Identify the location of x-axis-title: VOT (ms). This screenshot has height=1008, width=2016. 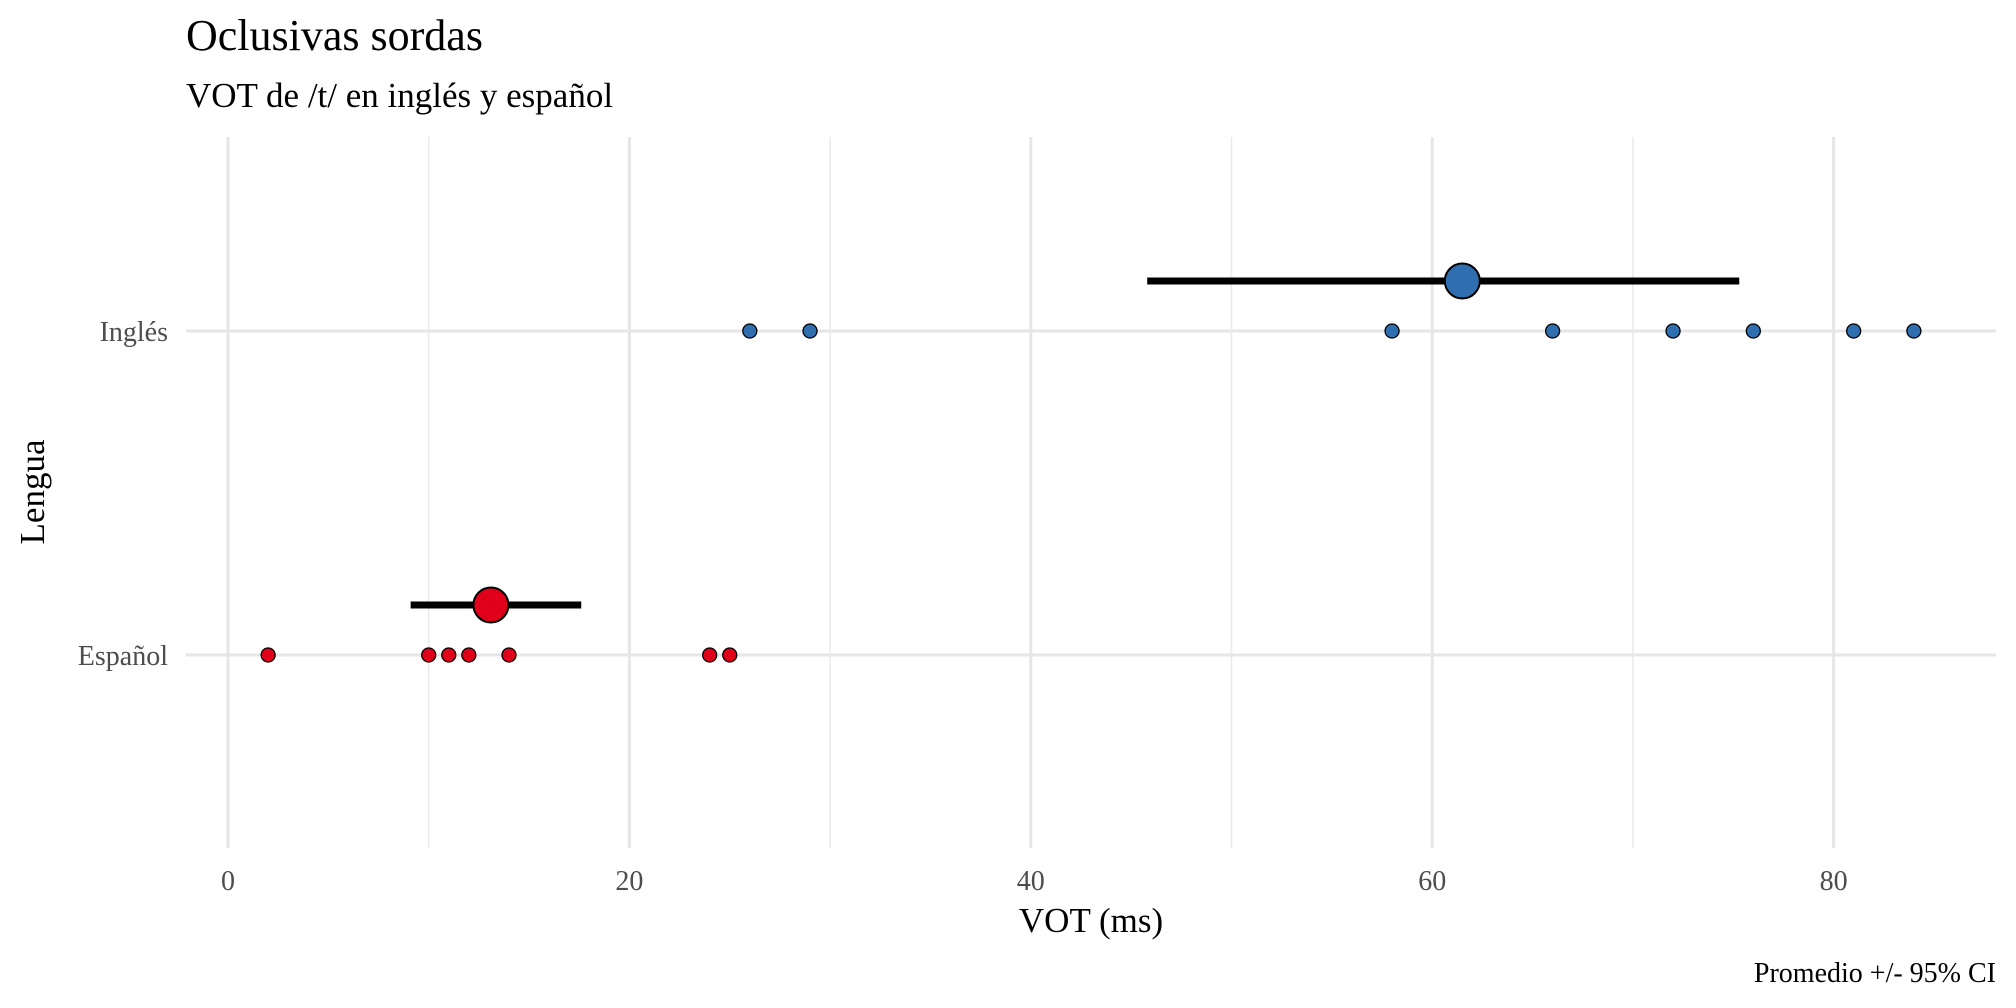
(1091, 920).